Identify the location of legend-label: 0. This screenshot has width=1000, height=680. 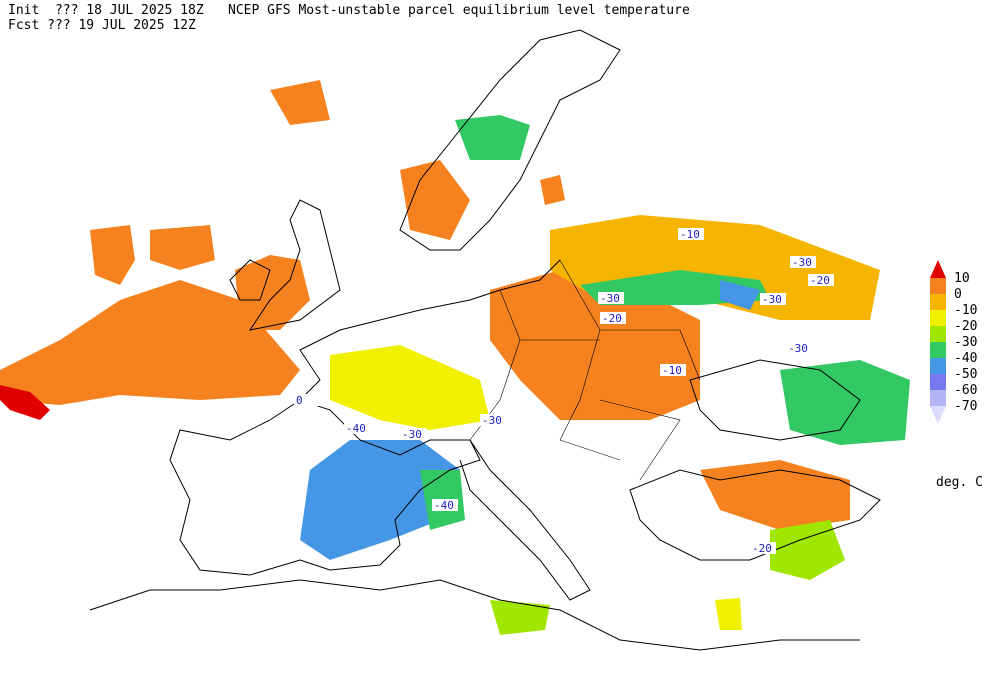
(958, 294).